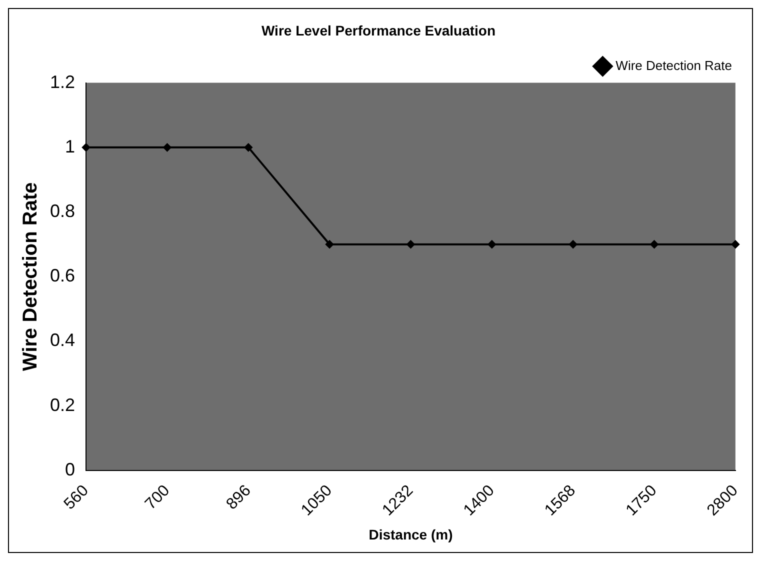 The height and width of the screenshot is (563, 763). I want to click on x-tick-label: 700, so click(158, 498).